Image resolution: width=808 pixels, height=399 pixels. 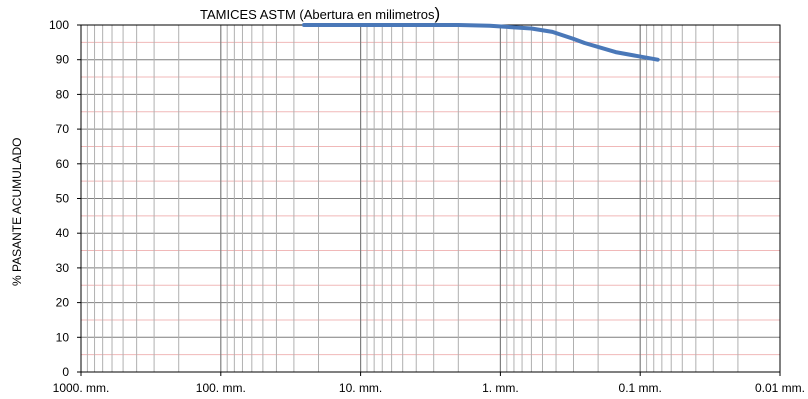 I want to click on y-tick-label: 90, so click(x=63, y=60).